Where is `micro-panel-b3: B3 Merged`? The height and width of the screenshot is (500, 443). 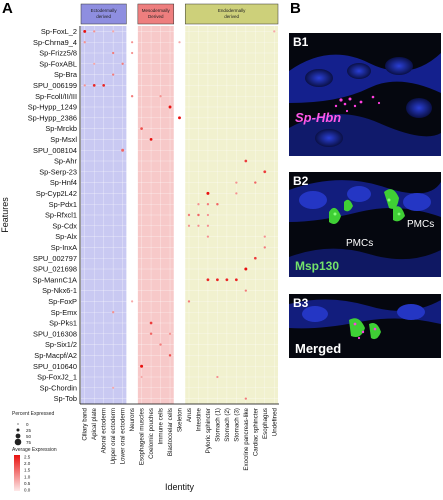 micro-panel-b3: B3 Merged is located at coordinates (365, 326).